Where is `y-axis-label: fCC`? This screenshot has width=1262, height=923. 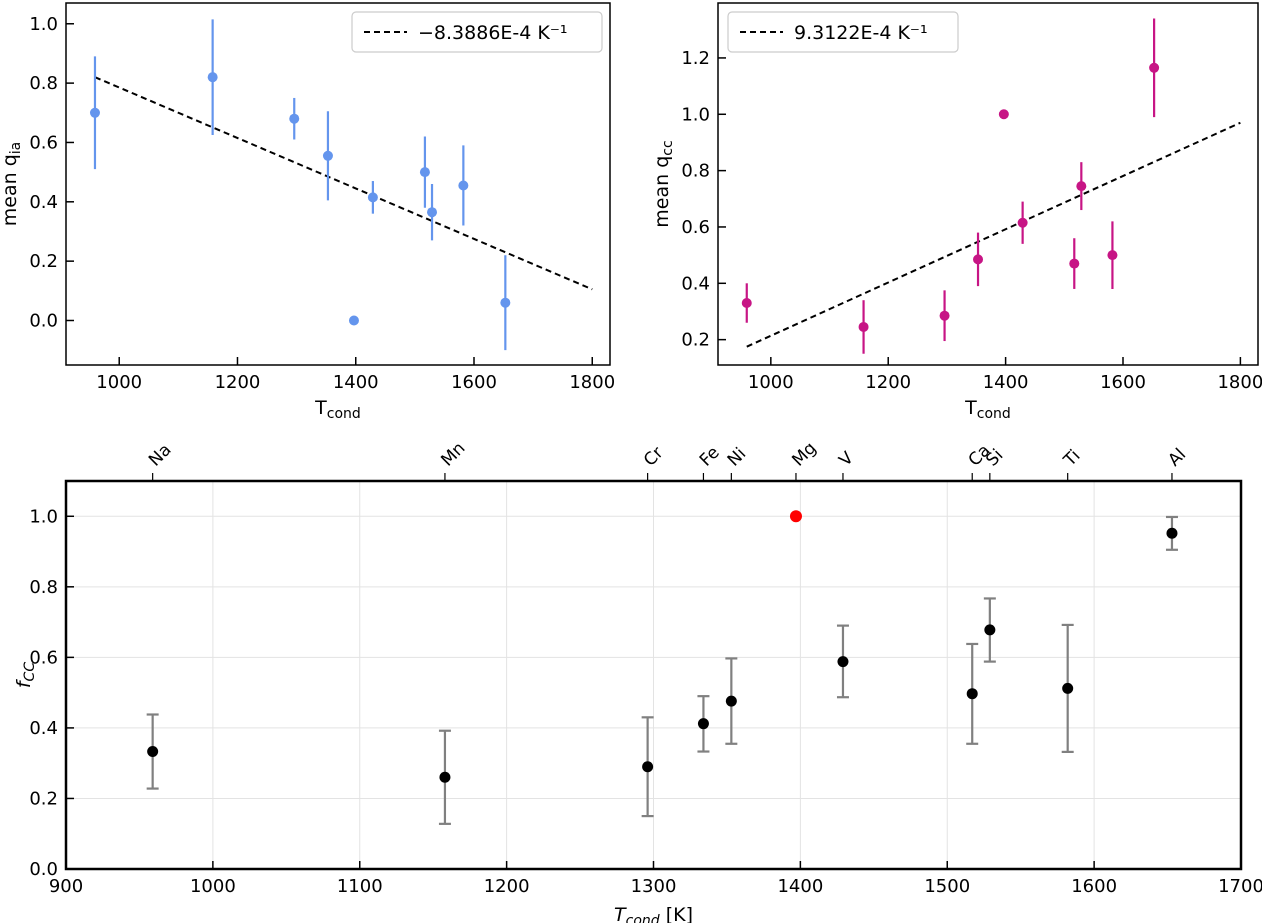 y-axis-label: fCC is located at coordinates (25, 675).